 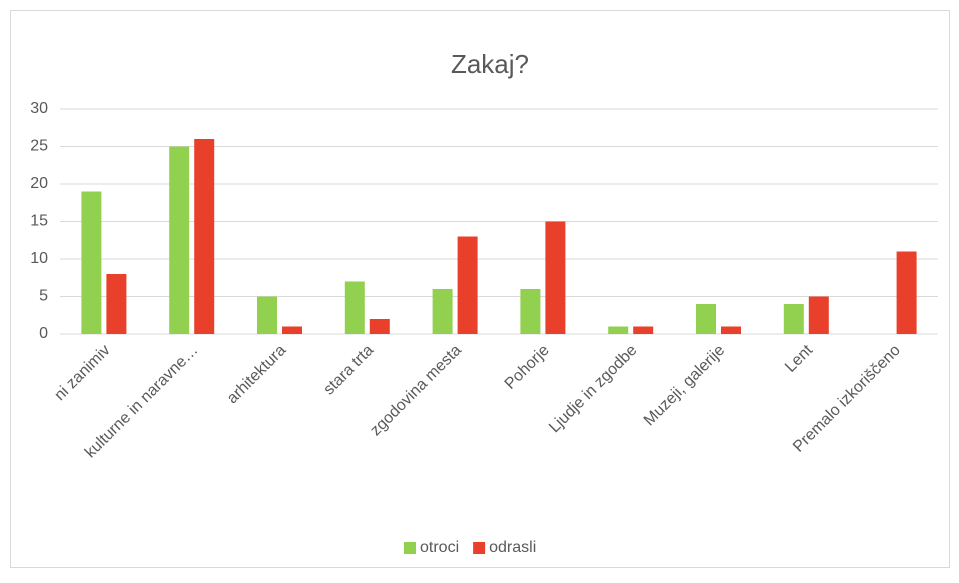 I want to click on y-tick-label: 20, so click(x=39, y=183).